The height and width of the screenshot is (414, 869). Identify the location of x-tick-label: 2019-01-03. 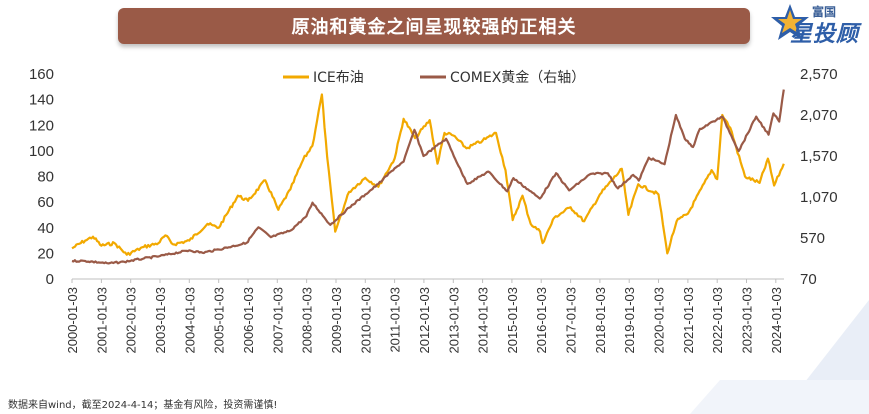
(629, 320).